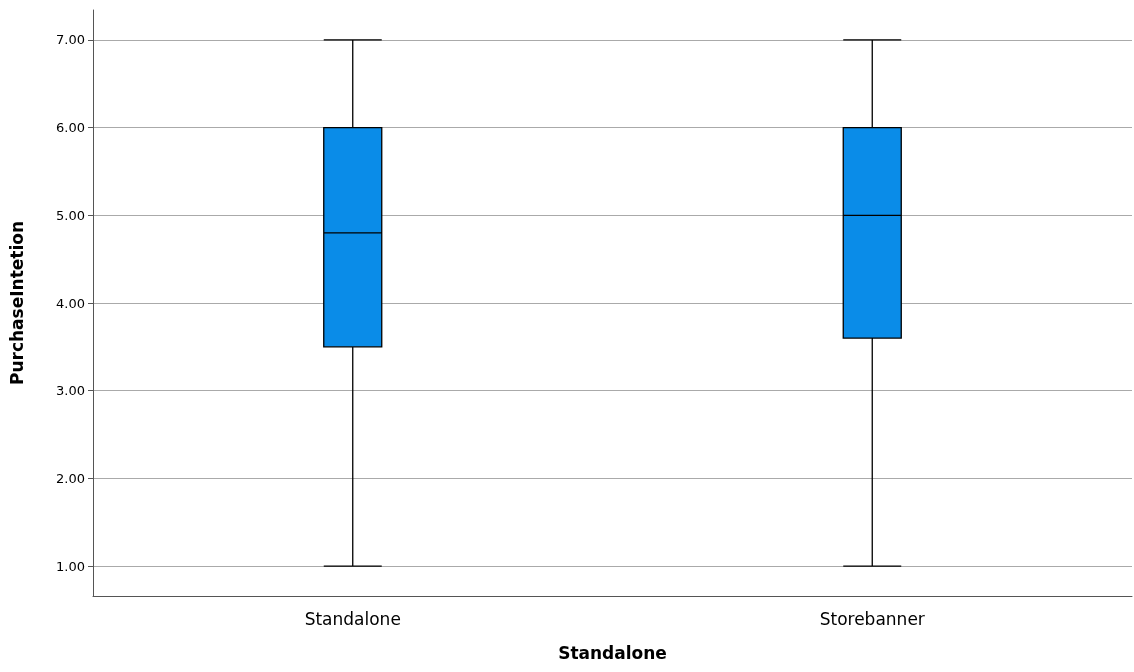  I want to click on x-tick-label: Storebanner, so click(872, 618).